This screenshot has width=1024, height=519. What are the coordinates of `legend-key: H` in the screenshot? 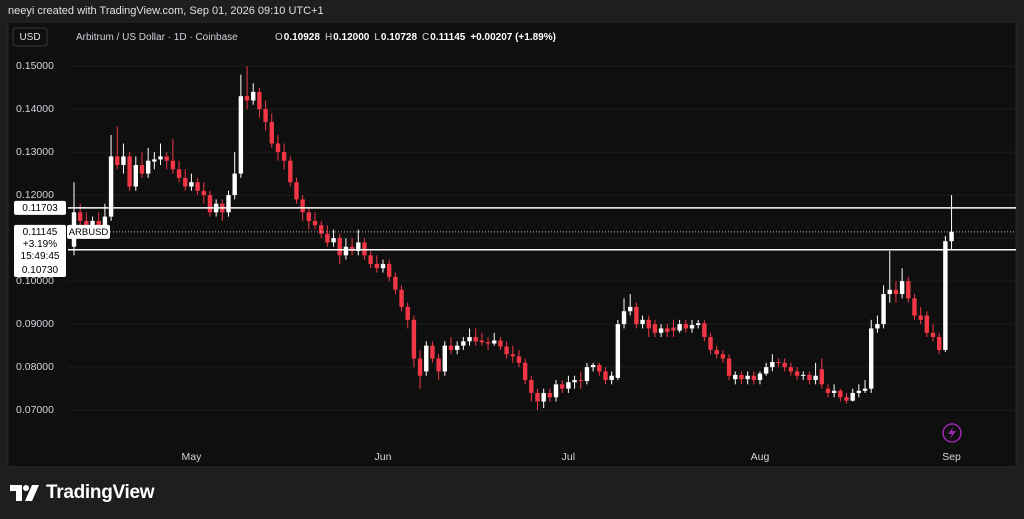 It's located at (328, 37).